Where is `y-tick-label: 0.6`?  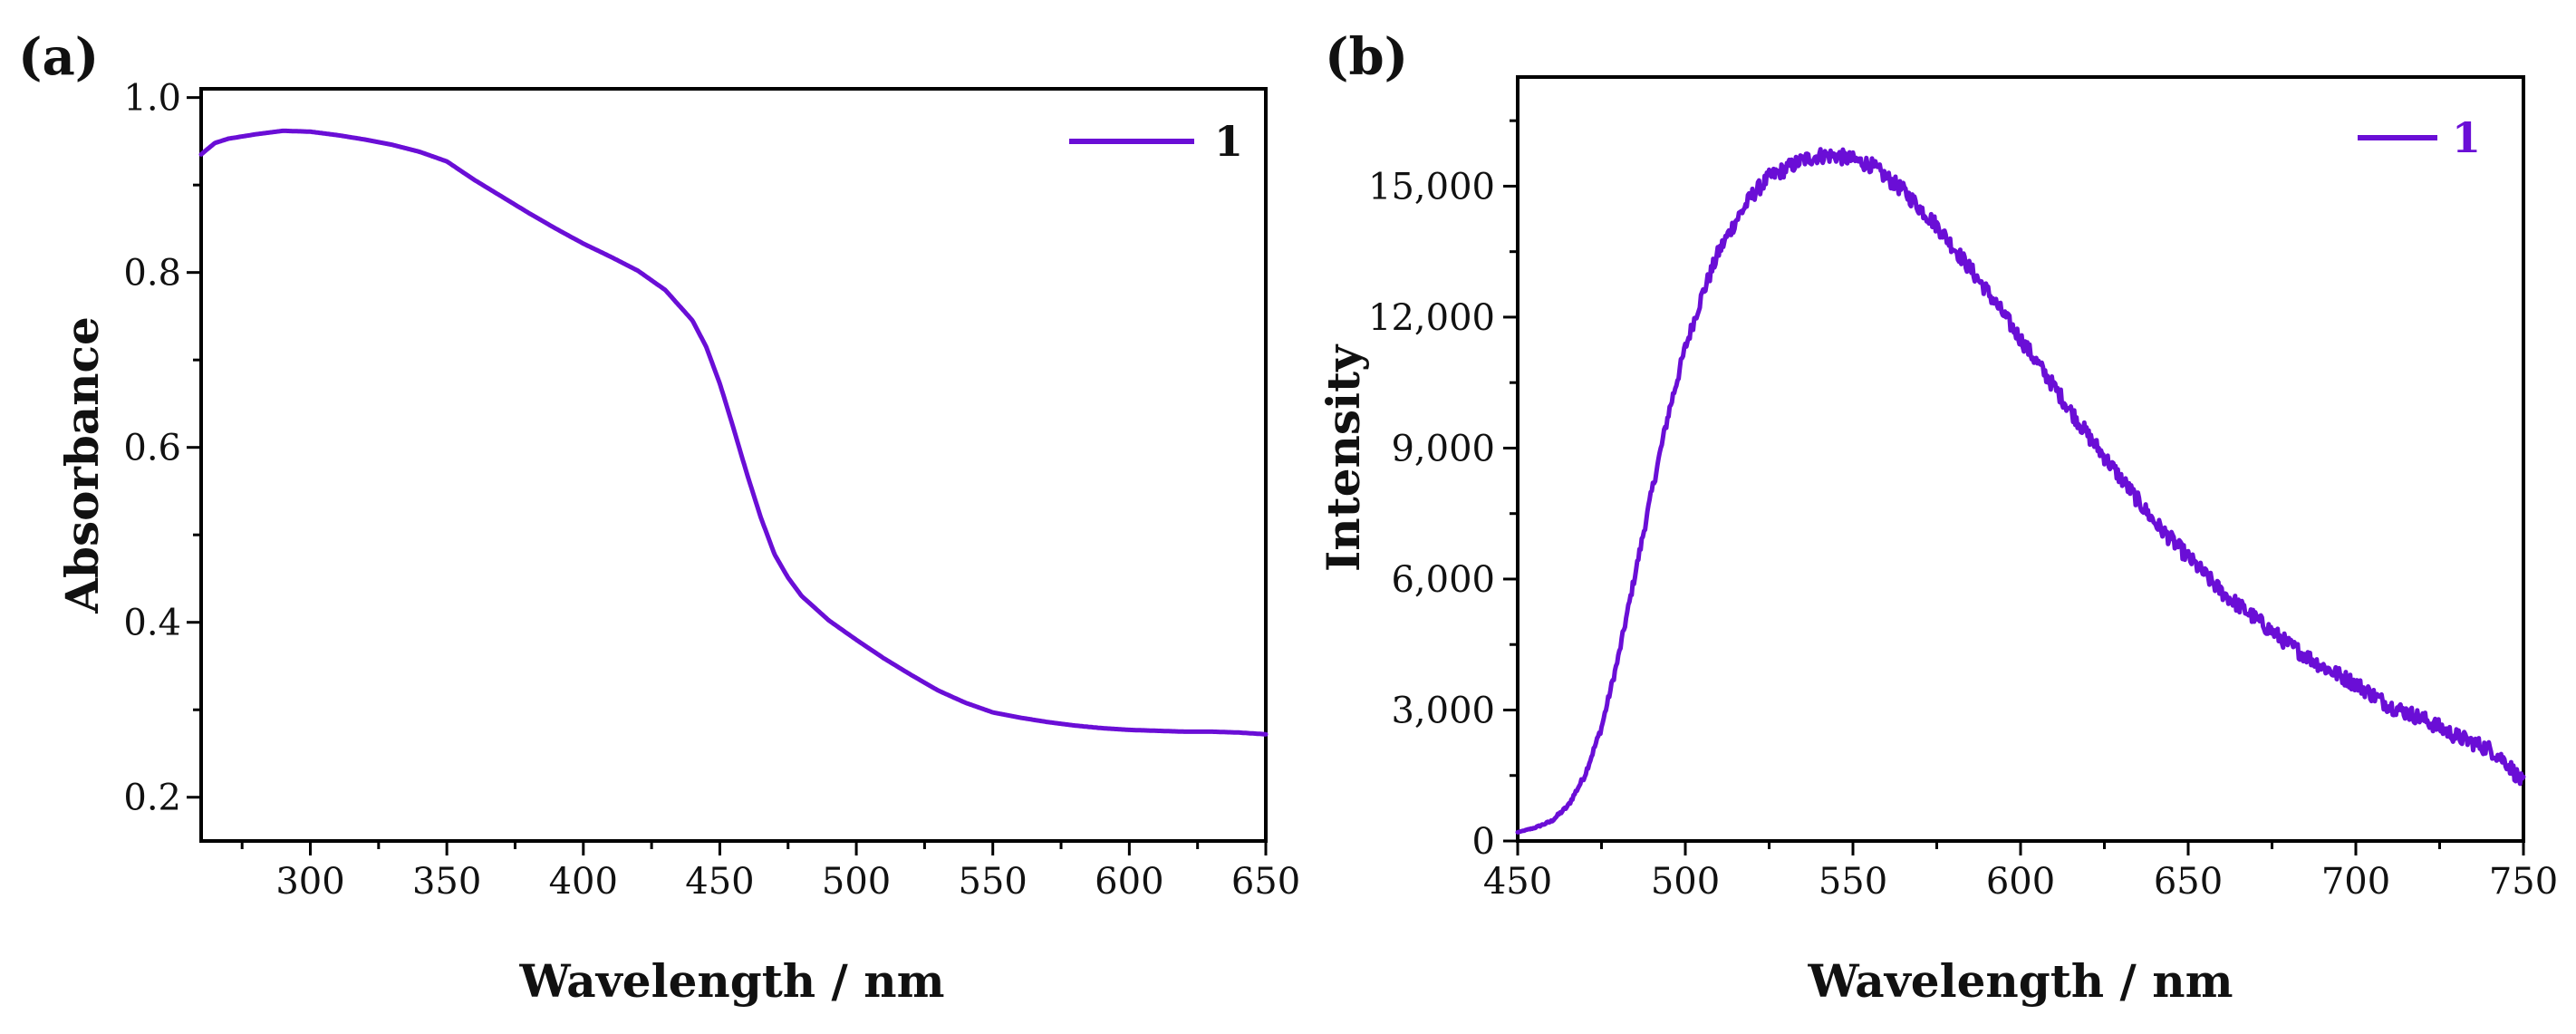
y-tick-label: 0.6 is located at coordinates (152, 448).